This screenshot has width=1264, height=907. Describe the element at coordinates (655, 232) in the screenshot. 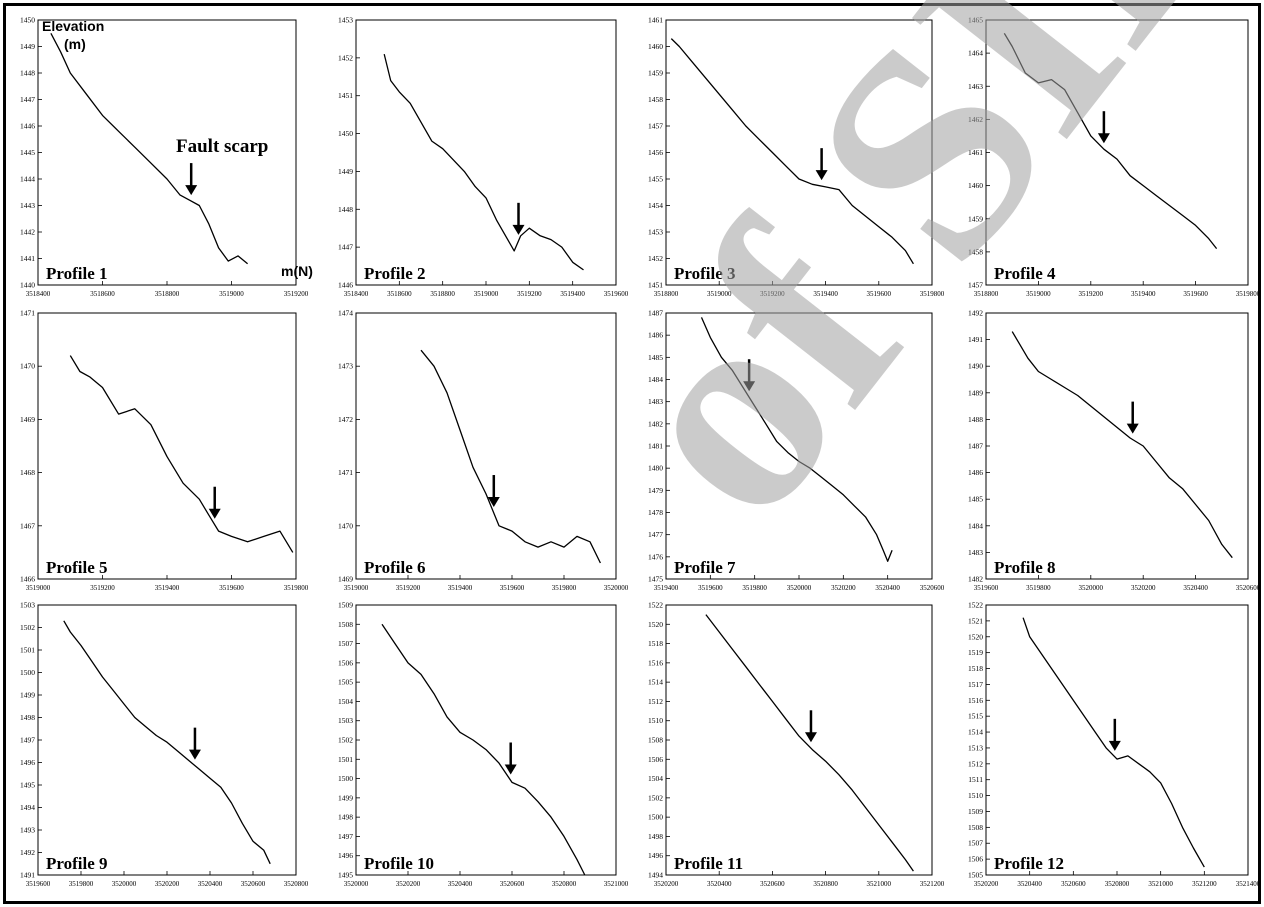

I see `profile-3-y-tick-label: 1453` at that location.